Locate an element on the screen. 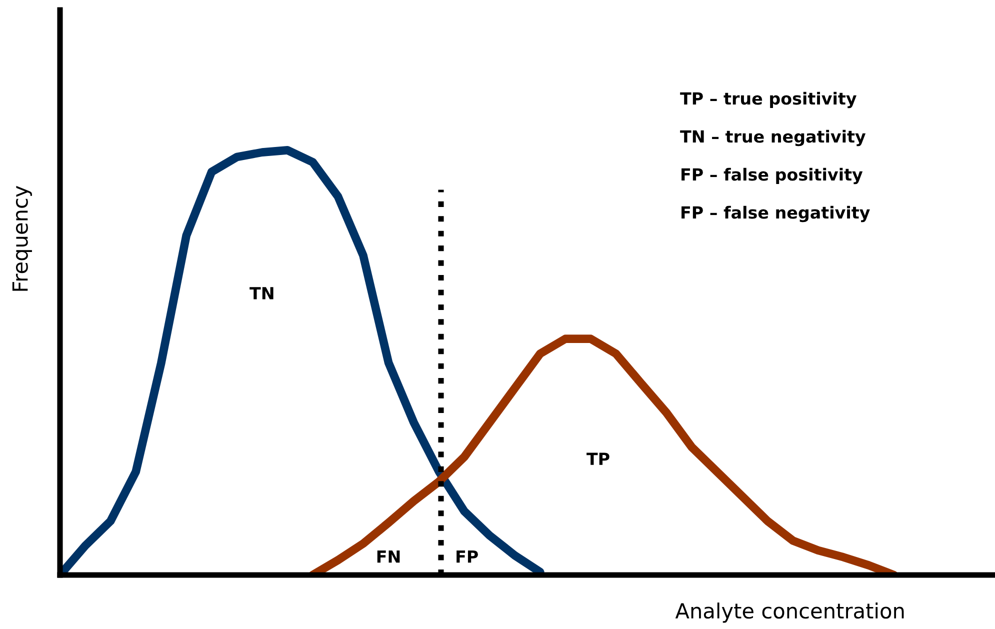 Image resolution: width=995 pixels, height=629 pixels. annotation: FP – false positivity is located at coordinates (772, 176).